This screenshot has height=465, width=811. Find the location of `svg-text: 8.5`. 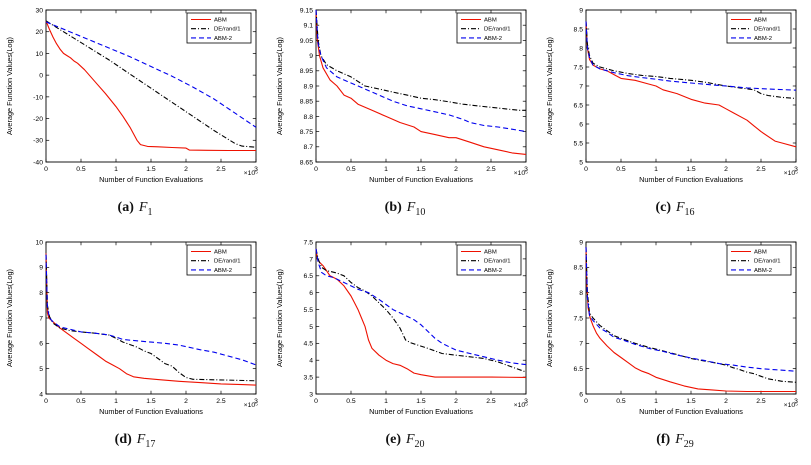

svg-text: 8.5 is located at coordinates (579, 29).